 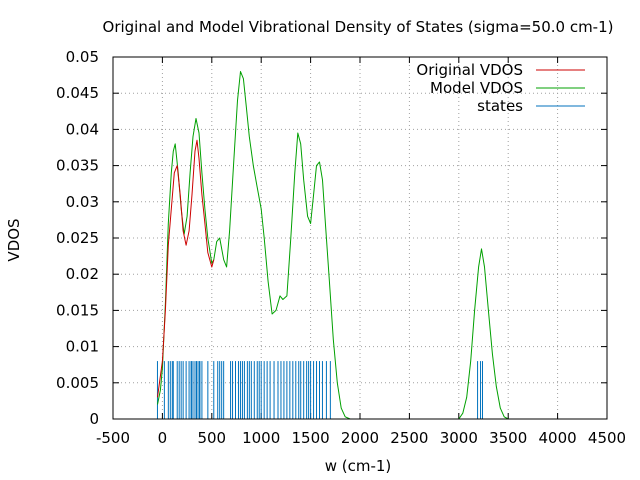 I want to click on x-tick-label: 0, so click(x=163, y=438).